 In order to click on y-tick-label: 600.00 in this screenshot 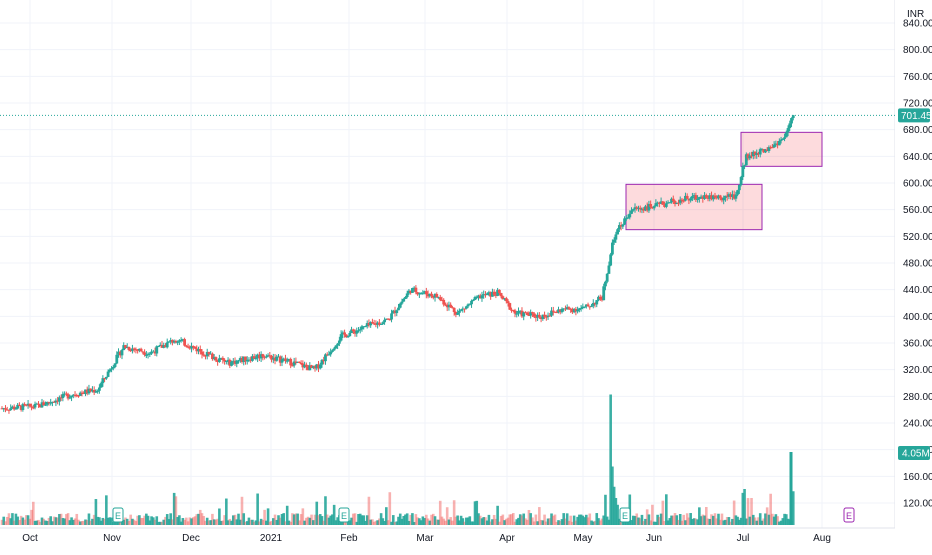, I will do `click(917, 184)`.